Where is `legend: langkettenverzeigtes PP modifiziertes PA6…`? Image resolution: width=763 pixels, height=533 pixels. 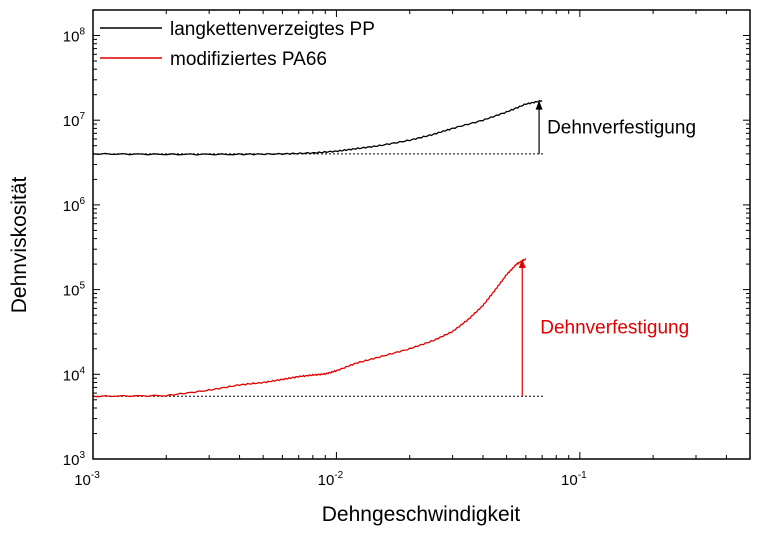 legend: langkettenverzeigtes PP modifiziertes PA6… is located at coordinates (237, 44).